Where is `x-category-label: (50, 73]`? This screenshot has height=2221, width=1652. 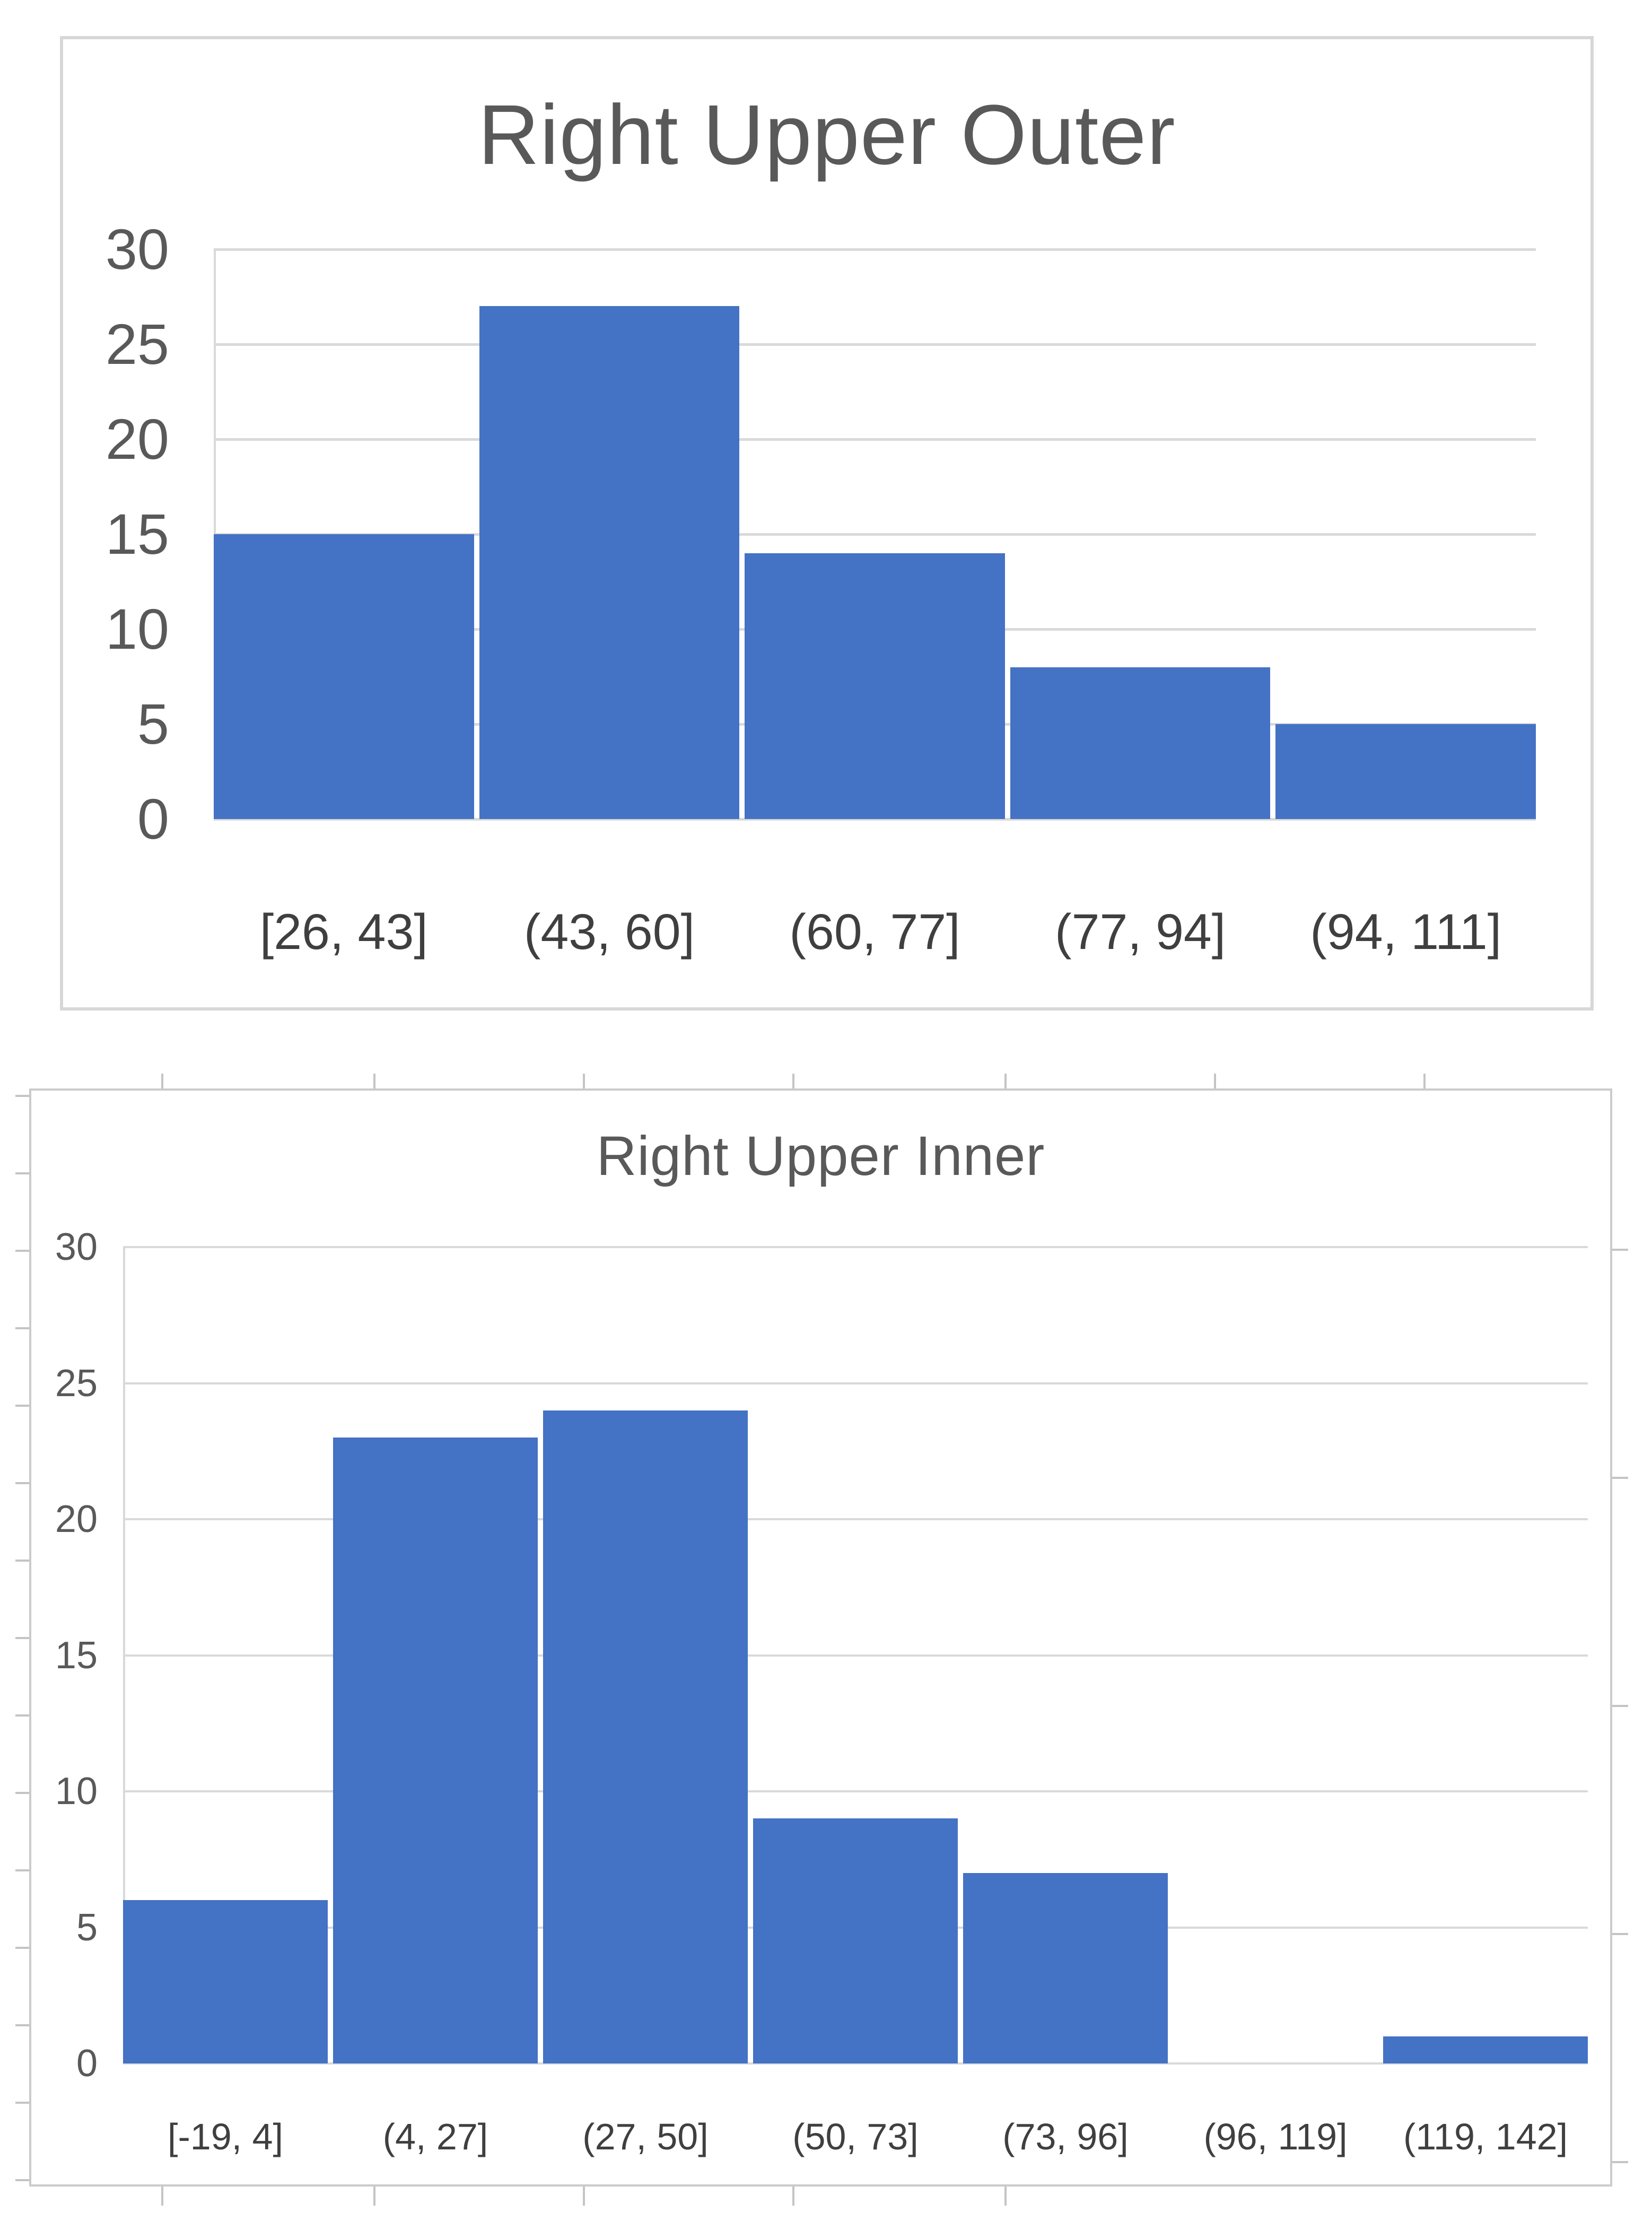
x-category-label: (50, 73] is located at coordinates (856, 2136).